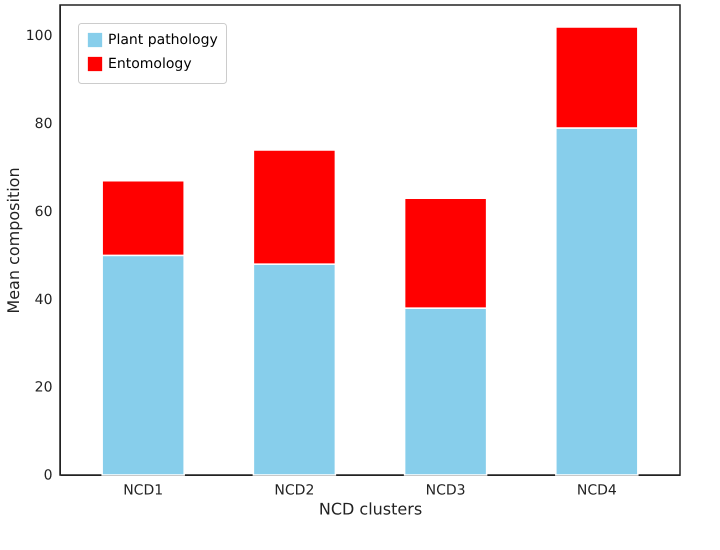  I want to click on legend-label: Plant pathology, so click(163, 40).